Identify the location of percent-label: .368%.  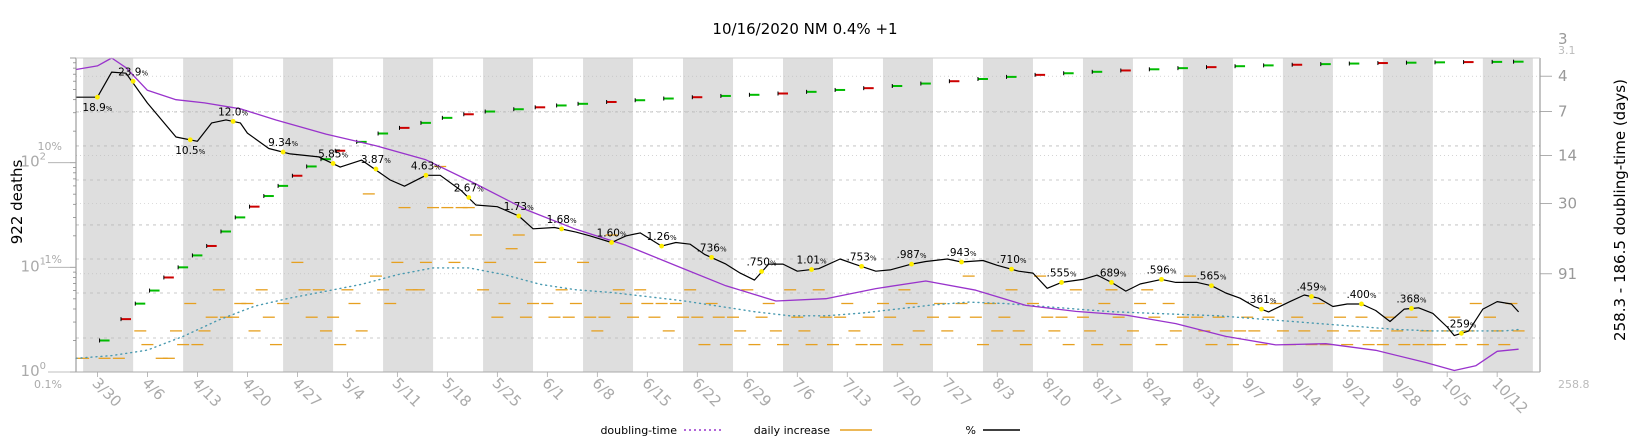
(1411, 299).